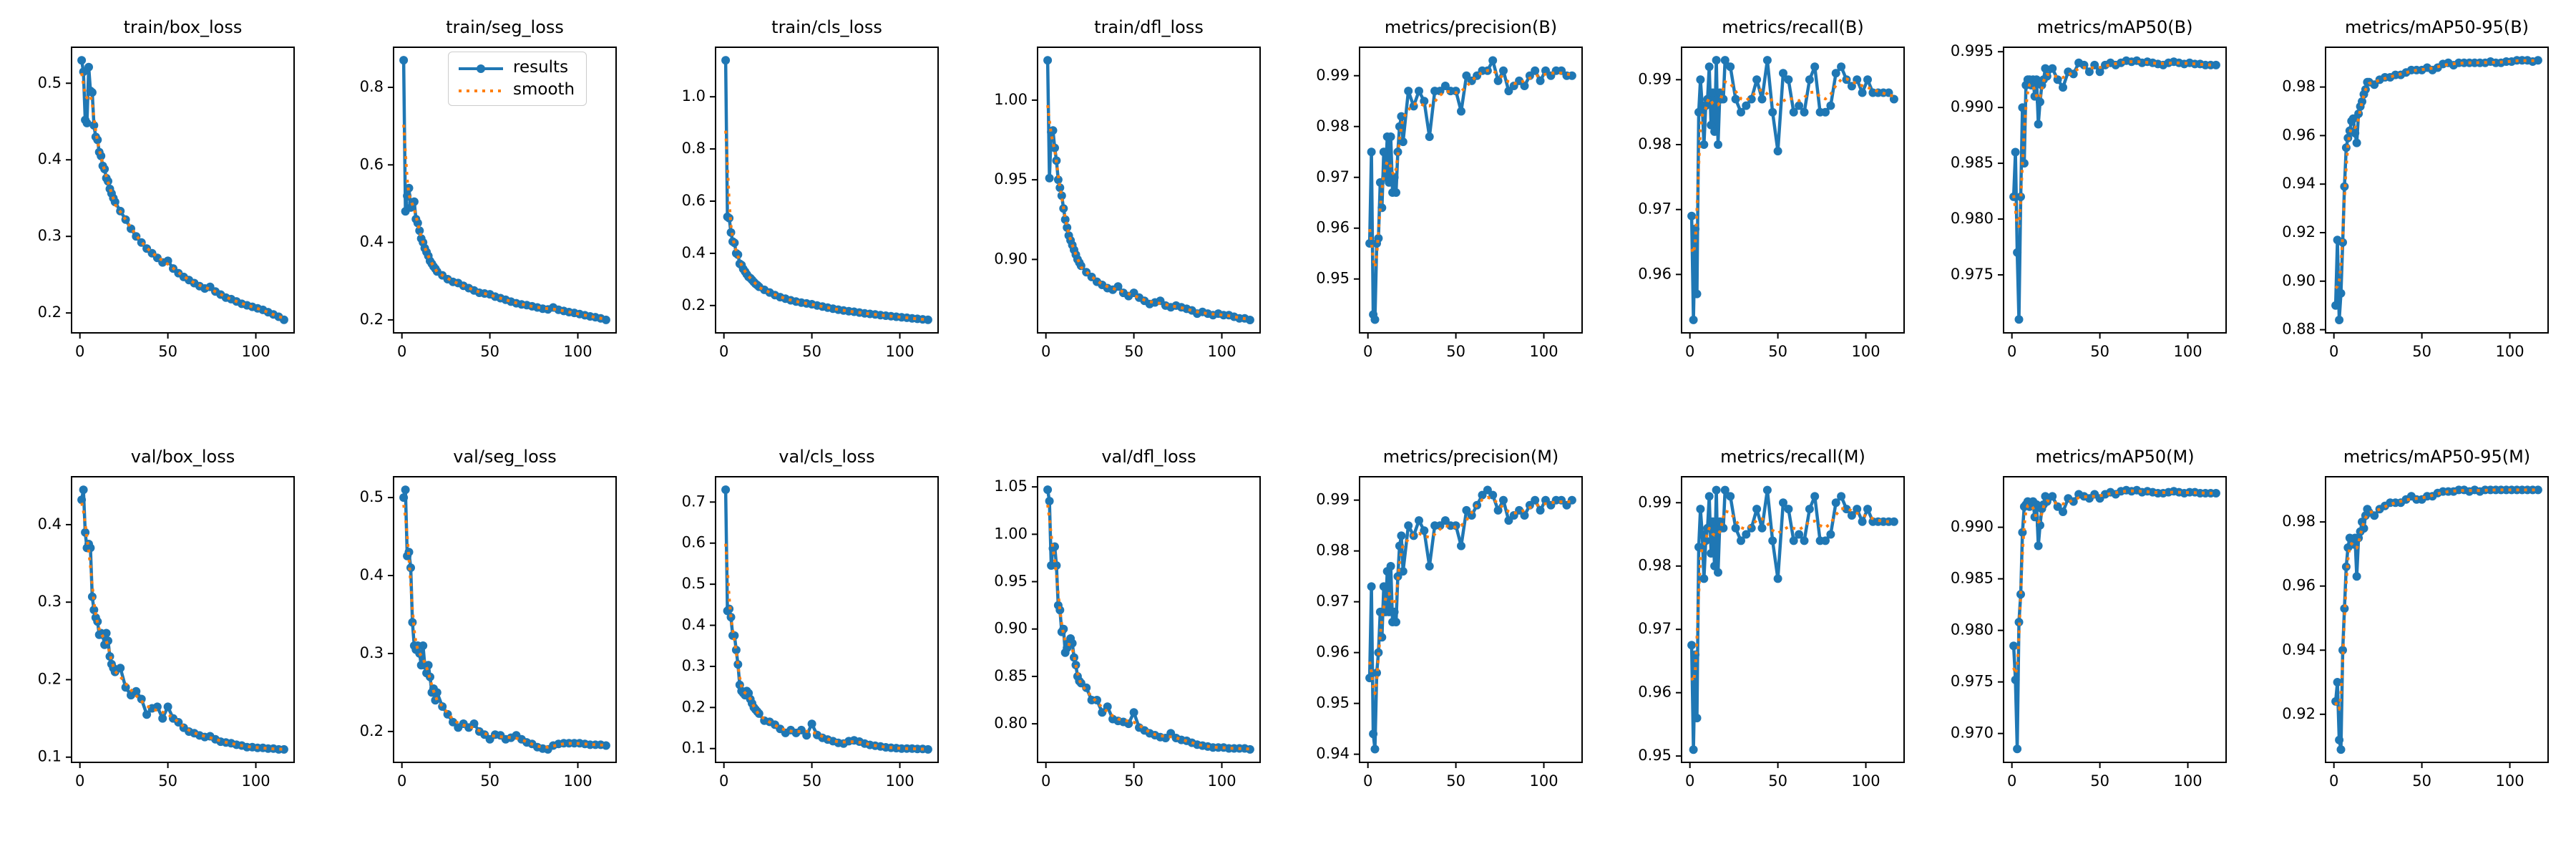 This screenshot has height=859, width=2576. Describe the element at coordinates (183, 27) in the screenshot. I see `subplot-title: train/box_loss` at that location.